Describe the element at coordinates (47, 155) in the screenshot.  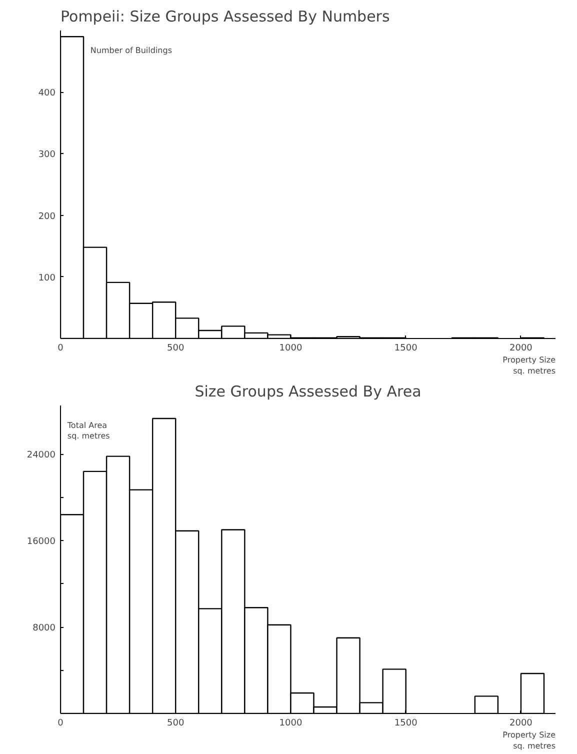
I see `y-tick-label: 300` at that location.